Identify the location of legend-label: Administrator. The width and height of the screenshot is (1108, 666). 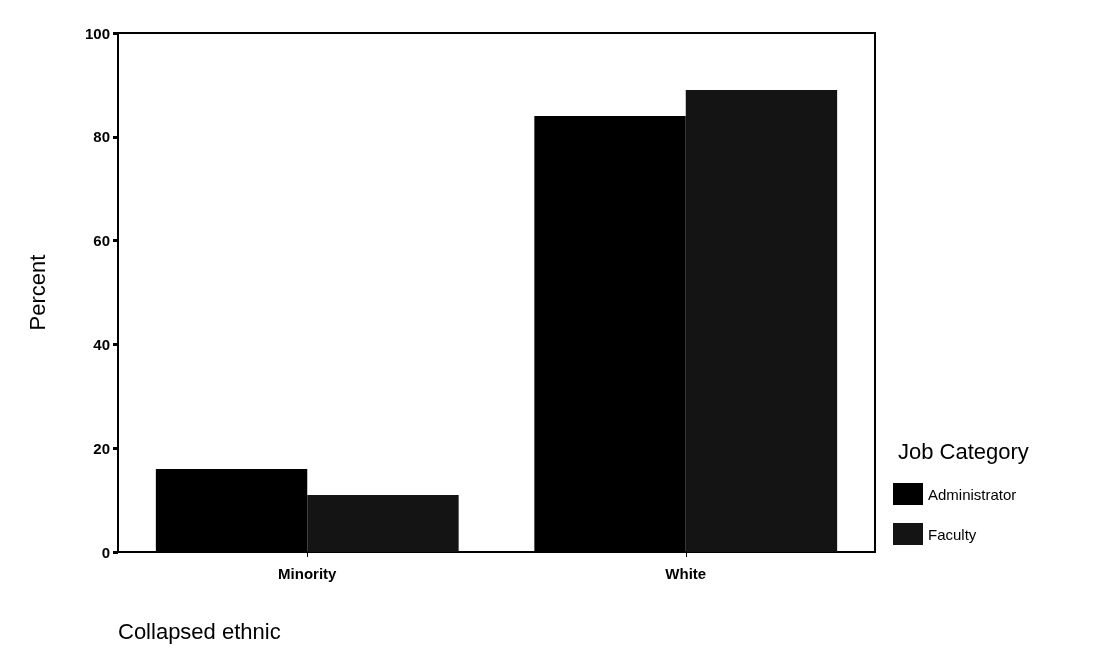
(972, 494).